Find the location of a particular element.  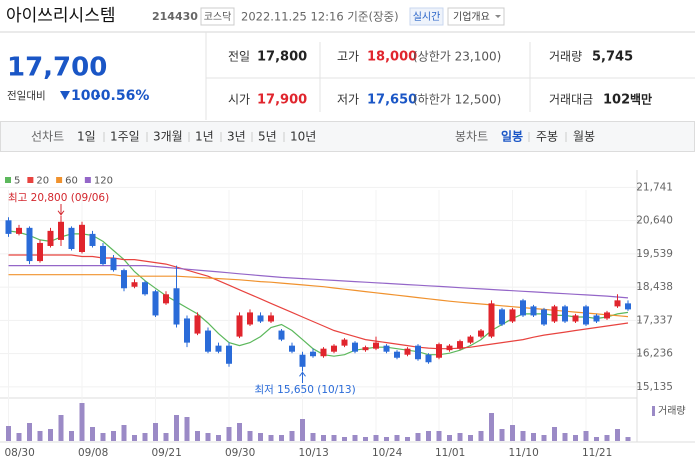

y-tick-label: 19,539 is located at coordinates (654, 254).